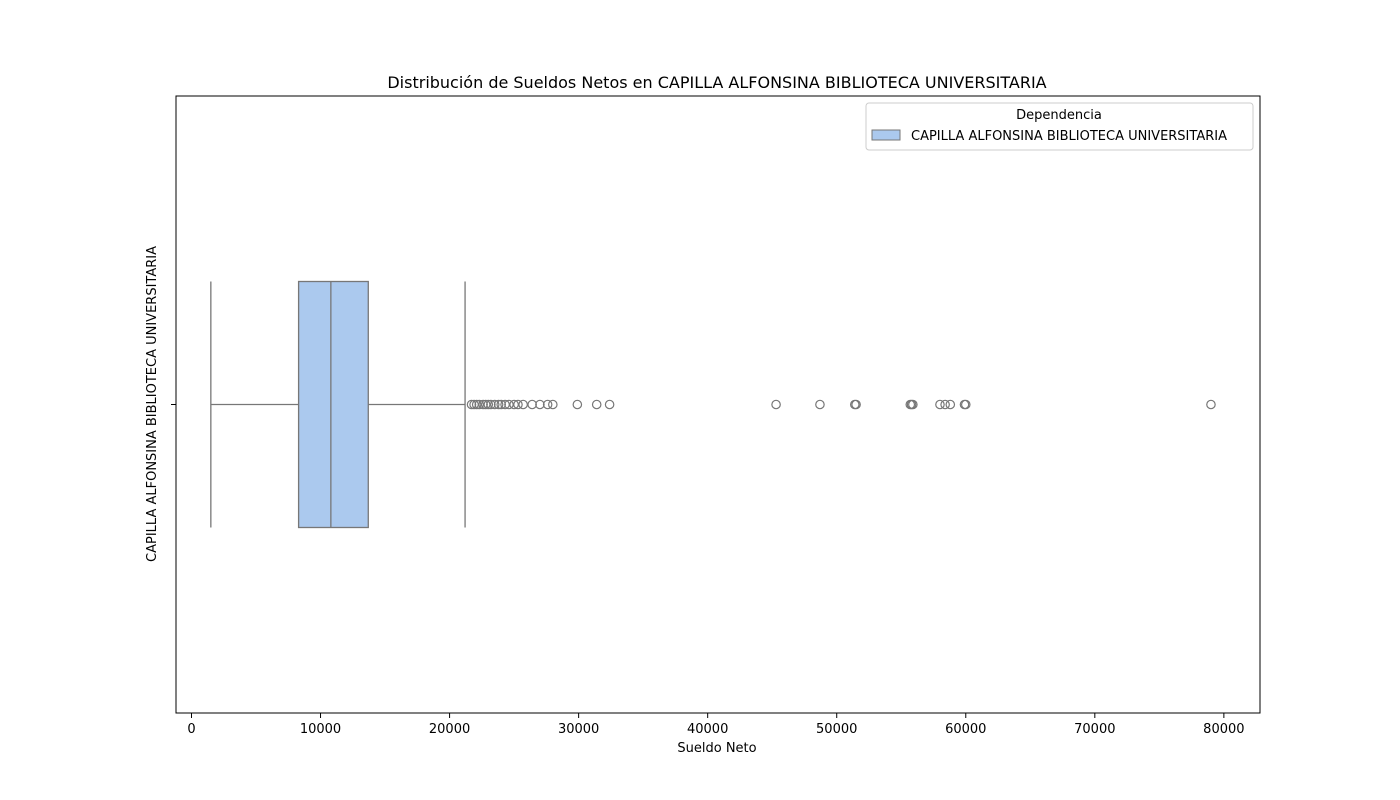 This screenshot has width=1400, height=800. I want to click on x-tick-label: 50000, so click(836, 729).